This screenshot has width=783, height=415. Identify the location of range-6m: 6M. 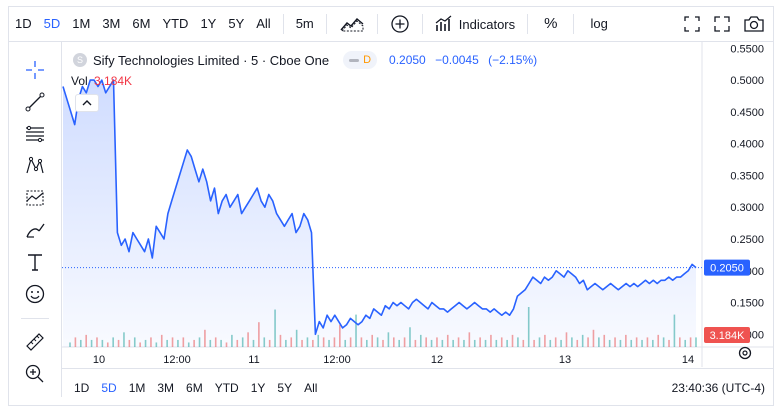
(141, 23).